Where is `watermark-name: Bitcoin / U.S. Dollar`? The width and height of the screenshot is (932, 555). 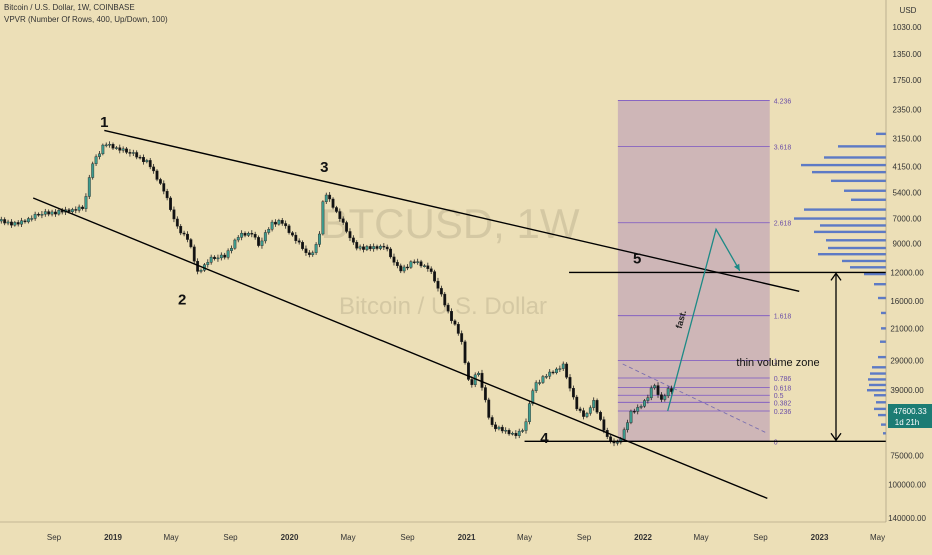 watermark-name: Bitcoin / U.S. Dollar is located at coordinates (443, 306).